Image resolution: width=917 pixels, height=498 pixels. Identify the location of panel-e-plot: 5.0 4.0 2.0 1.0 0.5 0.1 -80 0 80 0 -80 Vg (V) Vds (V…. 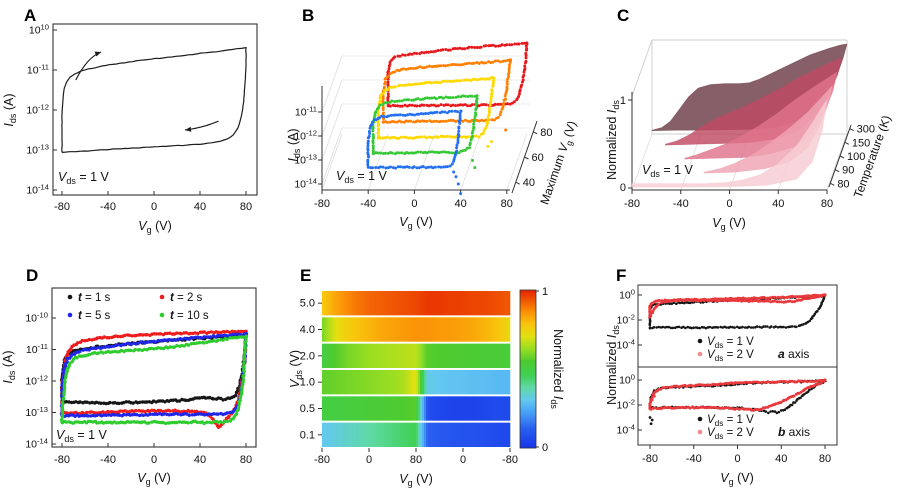
(426, 387).